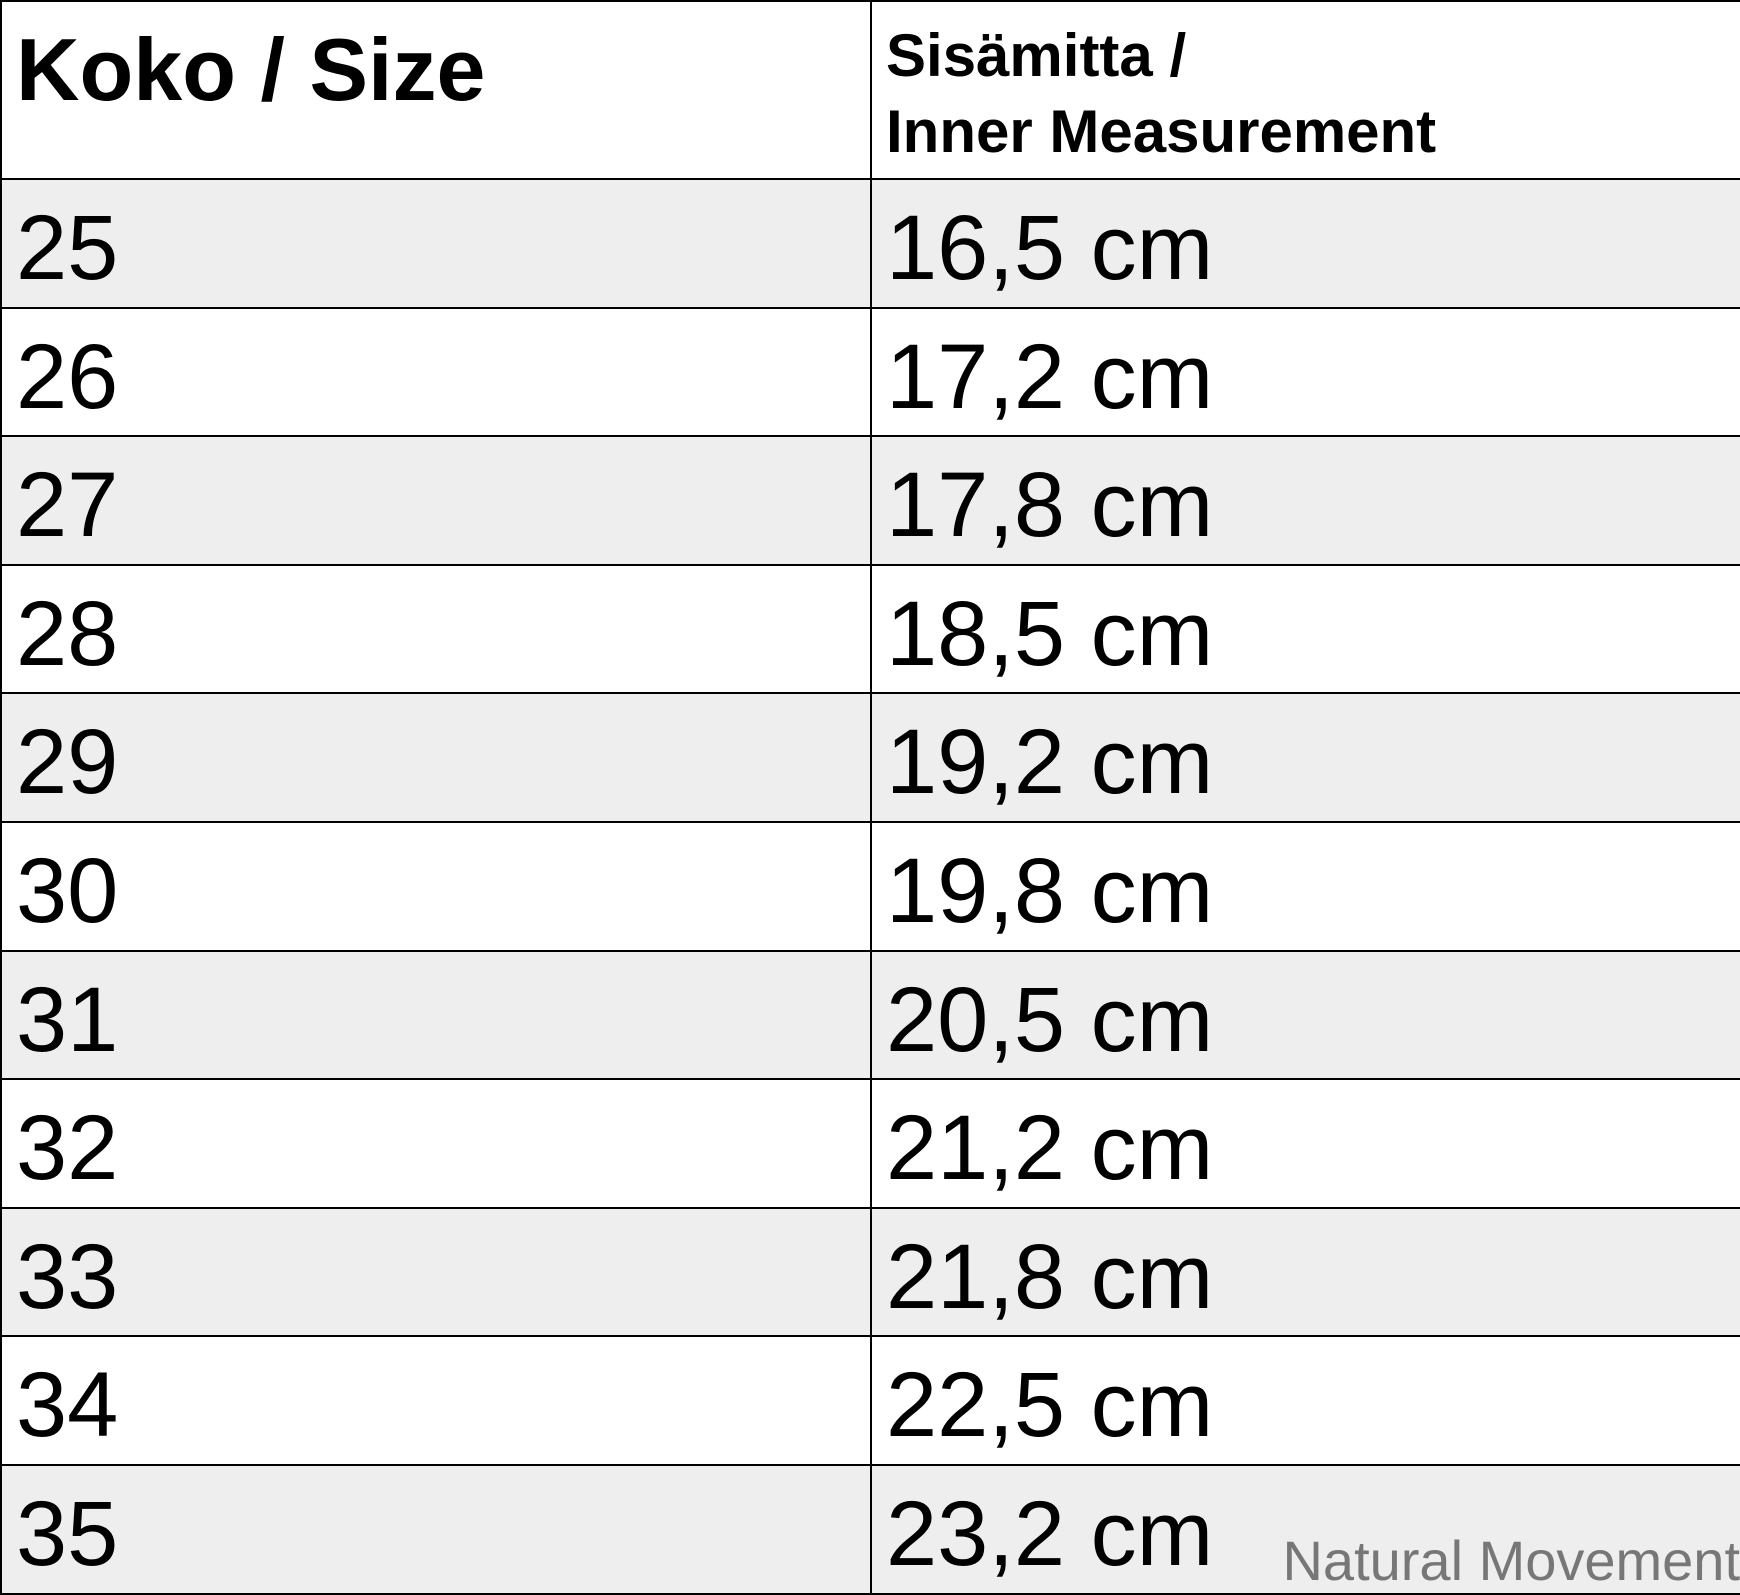 This screenshot has height=1595, width=1740. I want to click on size-cell: 28, so click(436, 629).